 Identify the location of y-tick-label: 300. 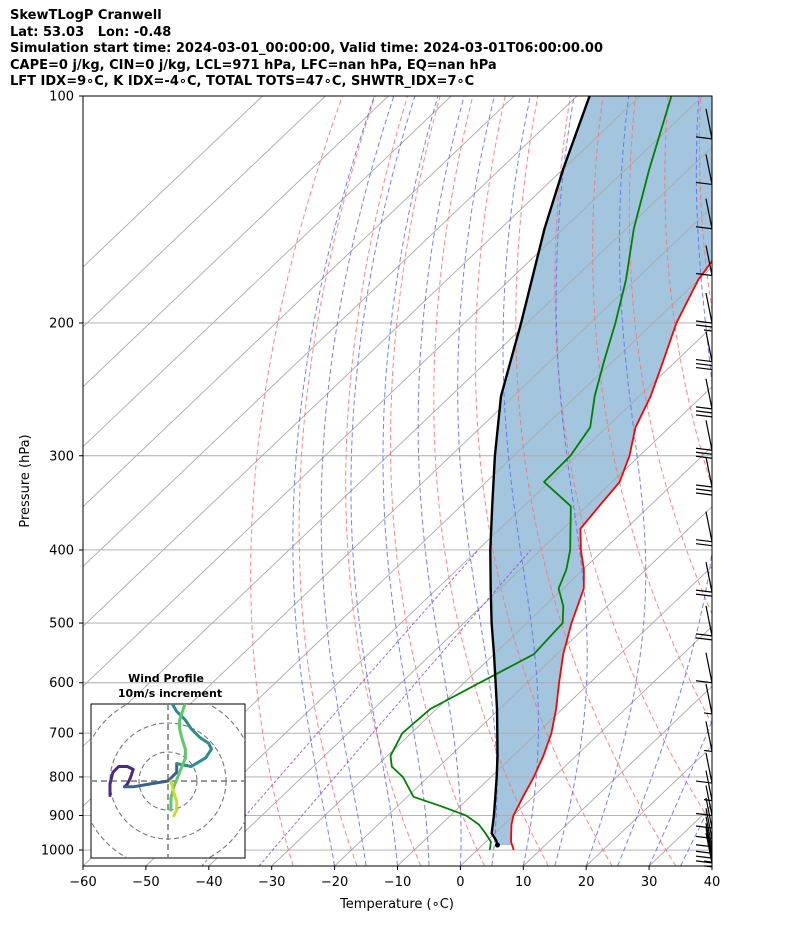
(61, 456).